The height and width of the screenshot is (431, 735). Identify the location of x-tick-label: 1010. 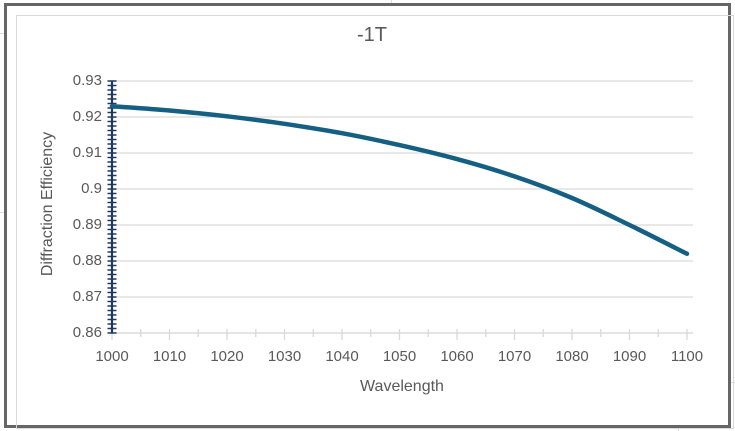
(169, 356).